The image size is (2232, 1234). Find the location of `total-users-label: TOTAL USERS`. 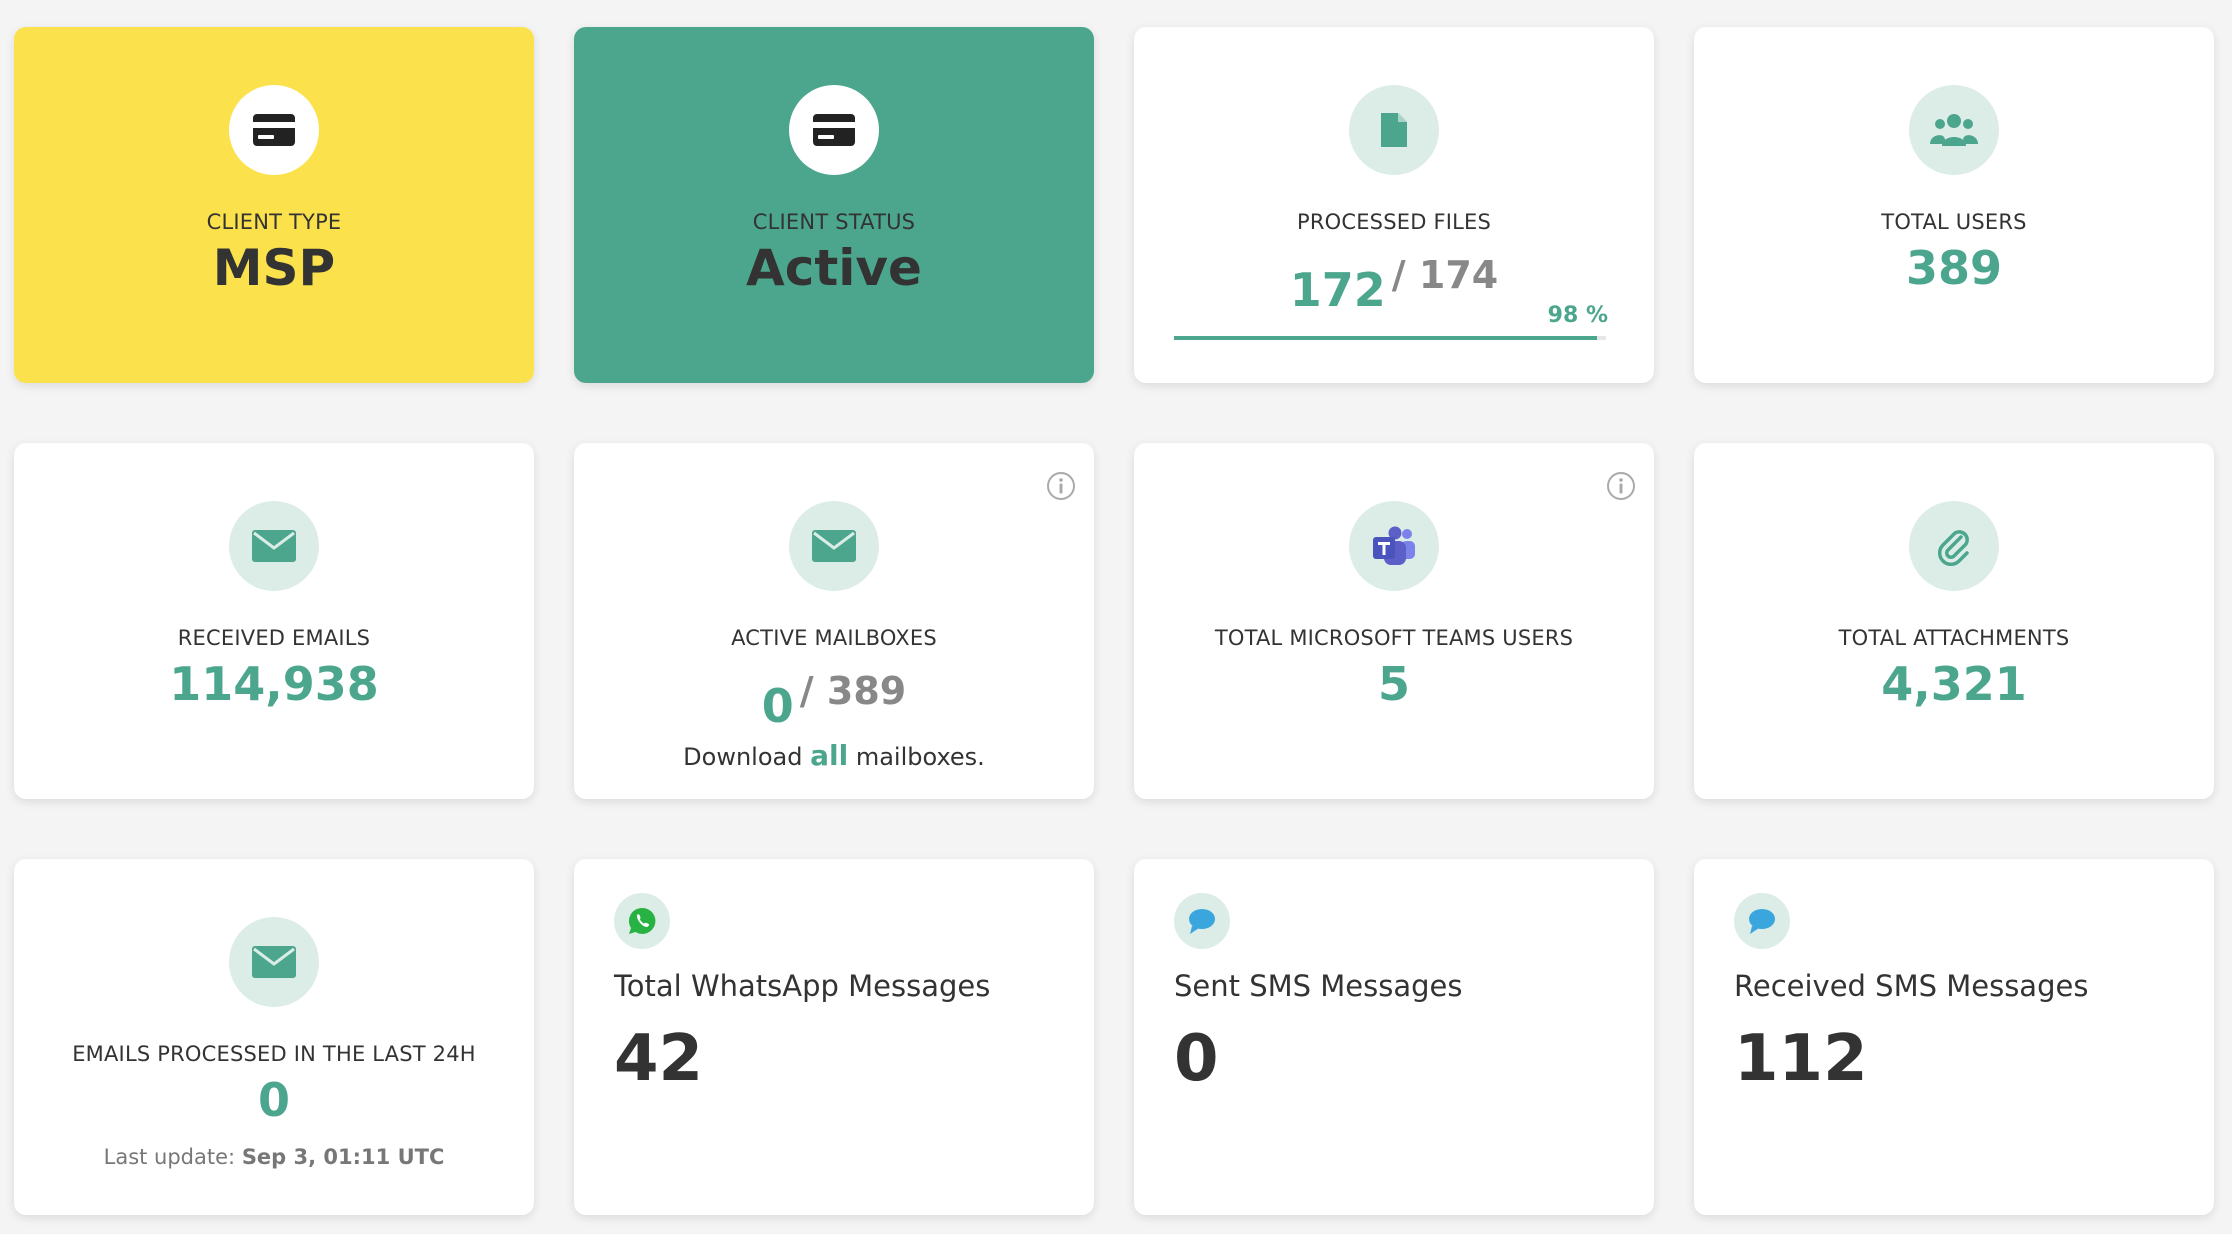

total-users-label: TOTAL USERS is located at coordinates (1954, 222).